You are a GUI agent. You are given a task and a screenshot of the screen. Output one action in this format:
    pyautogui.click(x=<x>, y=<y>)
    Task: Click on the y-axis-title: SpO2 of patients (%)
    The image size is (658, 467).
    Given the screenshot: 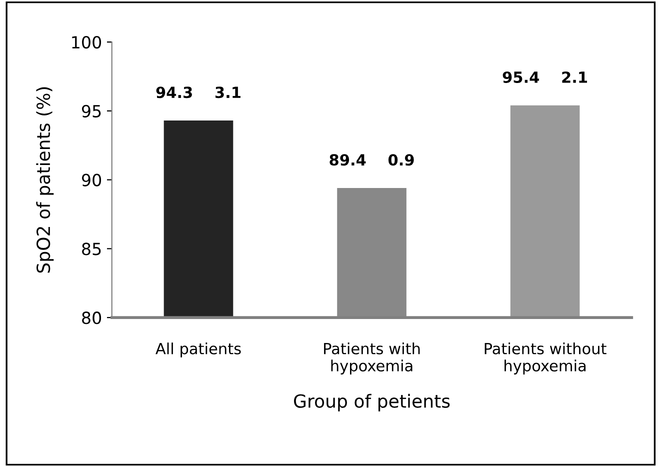 What is the action you would take?
    pyautogui.click(x=45, y=180)
    